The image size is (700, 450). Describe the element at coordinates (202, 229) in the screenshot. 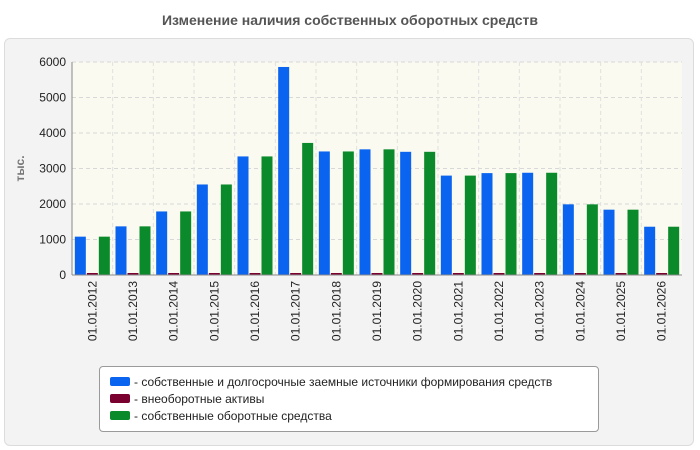

I see `bar-series-1-01.01.2015` at that location.